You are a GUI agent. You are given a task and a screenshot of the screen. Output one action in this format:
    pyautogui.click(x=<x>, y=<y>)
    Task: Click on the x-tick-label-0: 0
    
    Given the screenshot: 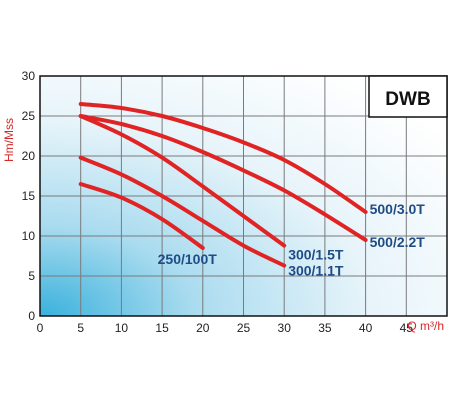 What is the action you would take?
    pyautogui.click(x=40, y=328)
    